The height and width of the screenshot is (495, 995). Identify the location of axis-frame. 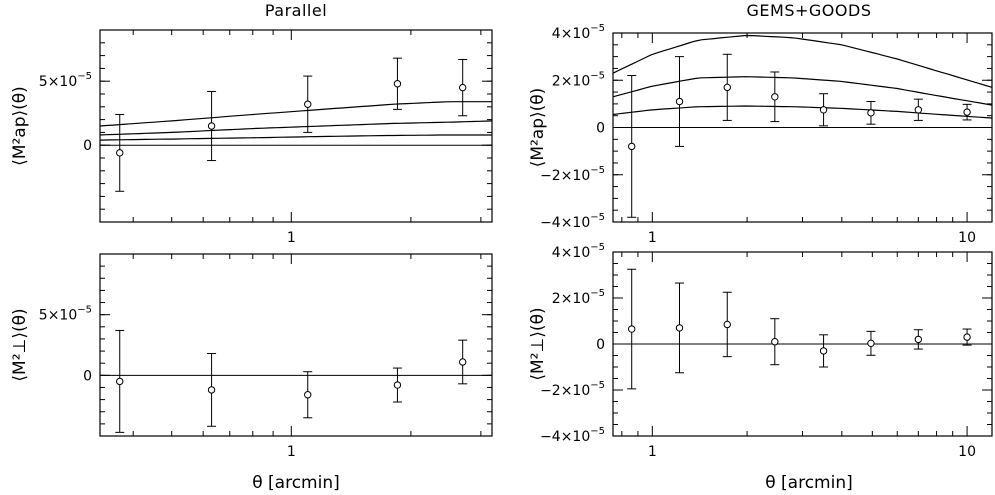
(296, 345).